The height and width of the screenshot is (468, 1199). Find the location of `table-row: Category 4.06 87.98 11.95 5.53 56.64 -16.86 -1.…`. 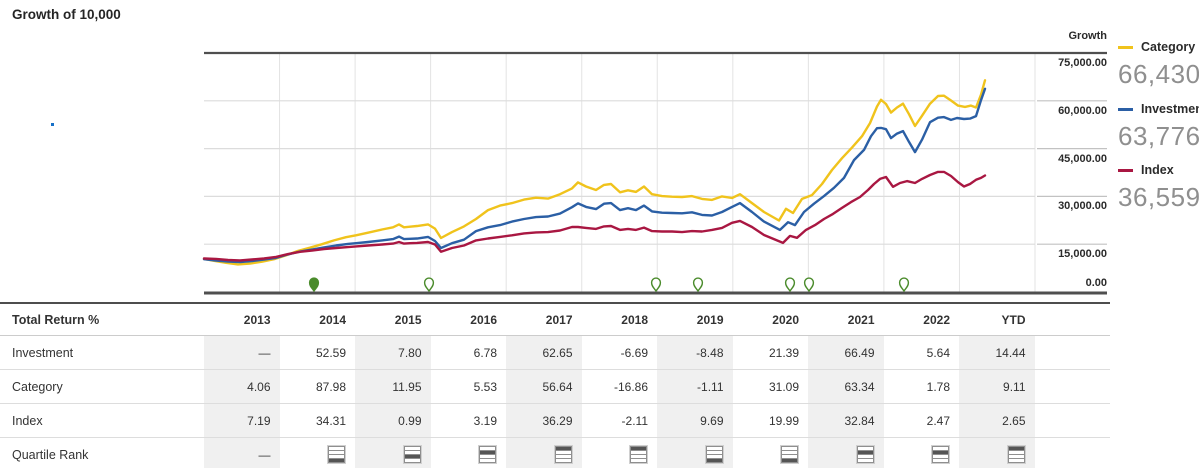

table-row: Category 4.06 87.98 11.95 5.53 56.64 -16.86 -1.… is located at coordinates (555, 387).